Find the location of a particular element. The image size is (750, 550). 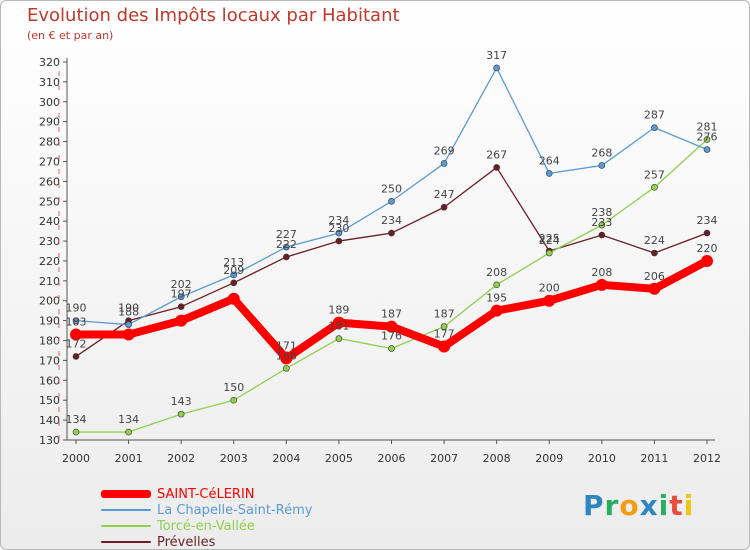

data-label: 224 is located at coordinates (549, 240).